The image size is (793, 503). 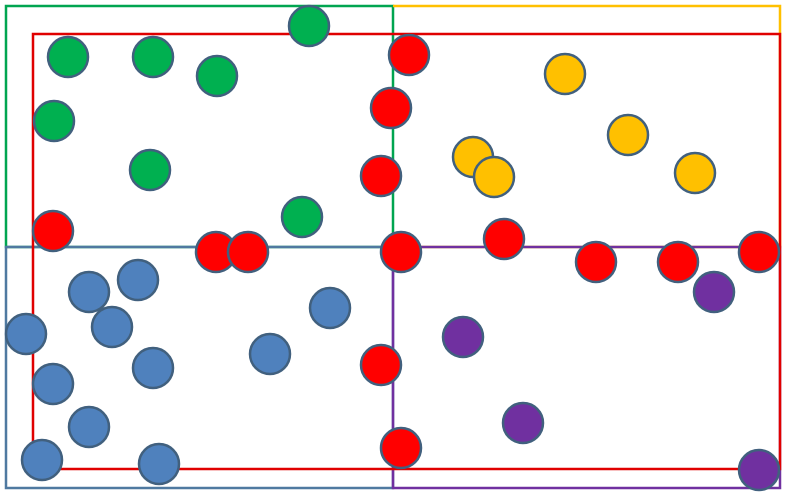 What do you see at coordinates (584, 125) in the screenshot?
I see `yellow-points` at bounding box center [584, 125].